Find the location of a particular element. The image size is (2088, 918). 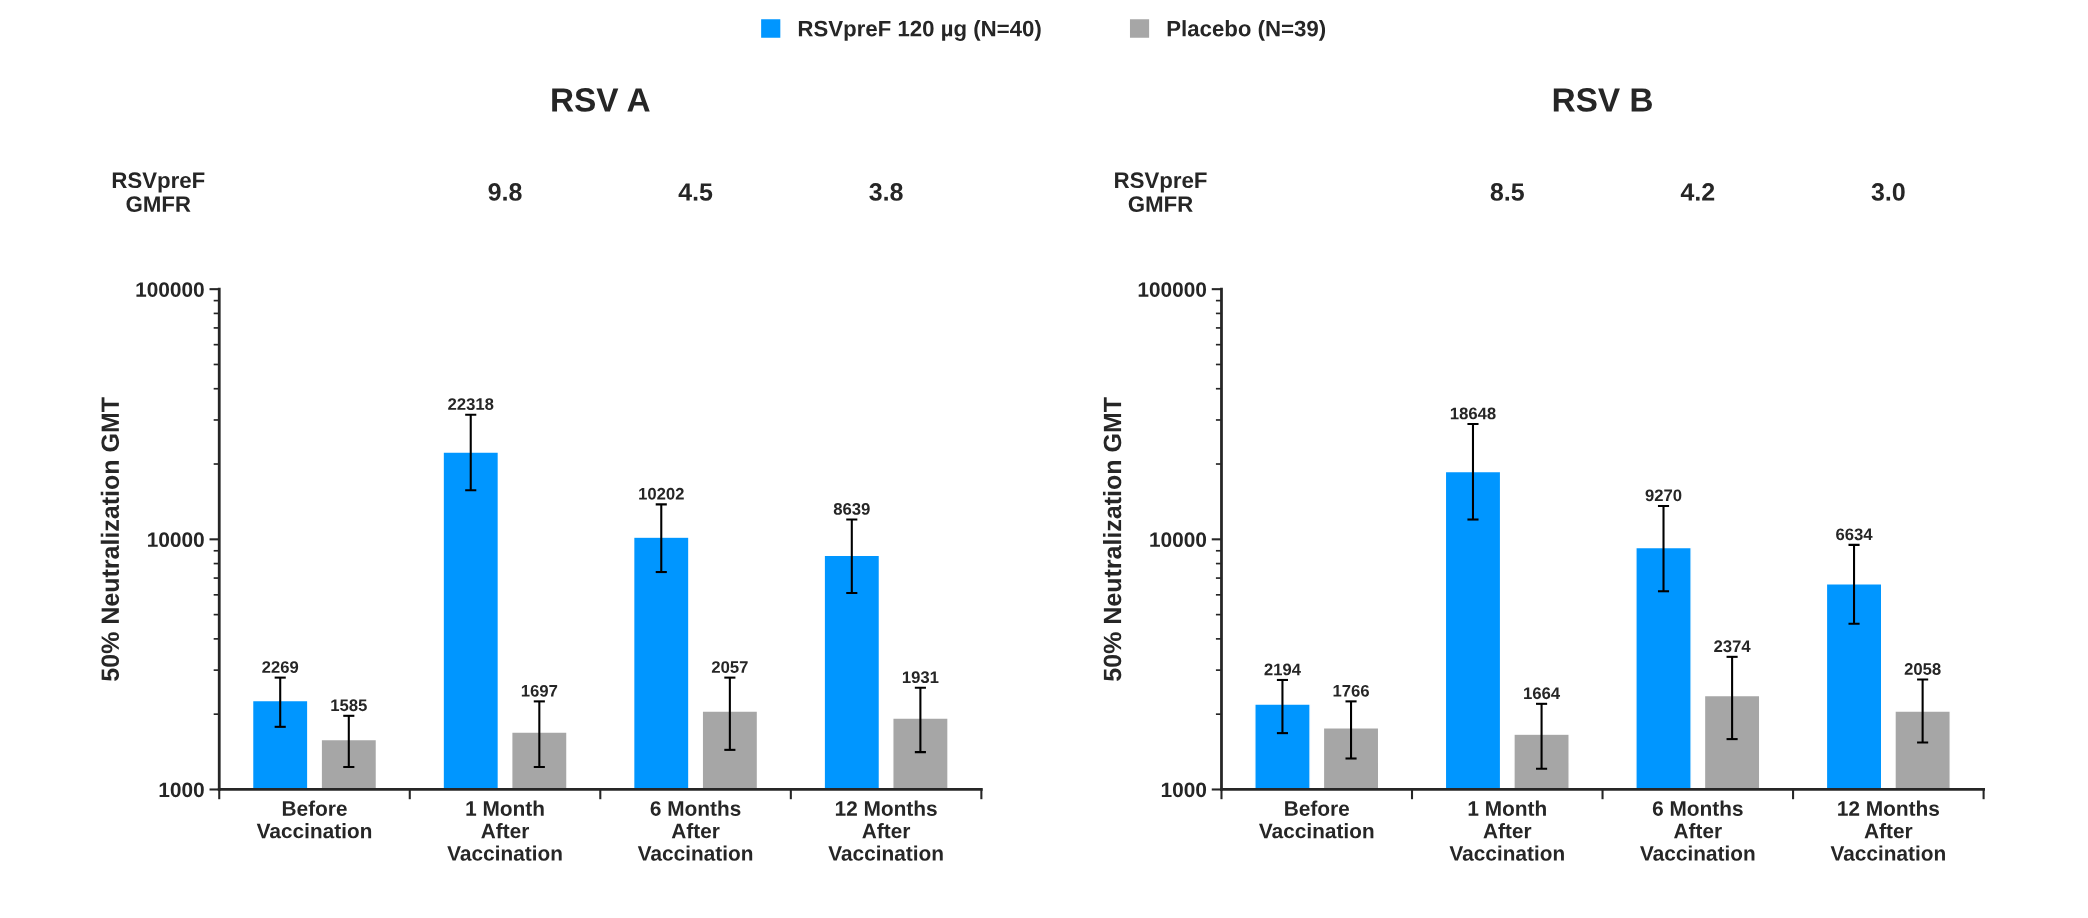

data-label: 10202 is located at coordinates (661, 493).